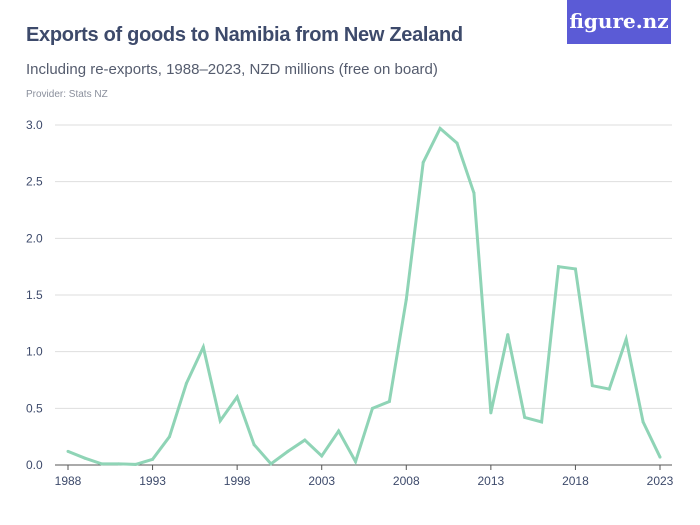 Image resolution: width=700 pixels, height=525 pixels. I want to click on y-tick-label: 1.5, so click(34, 295).